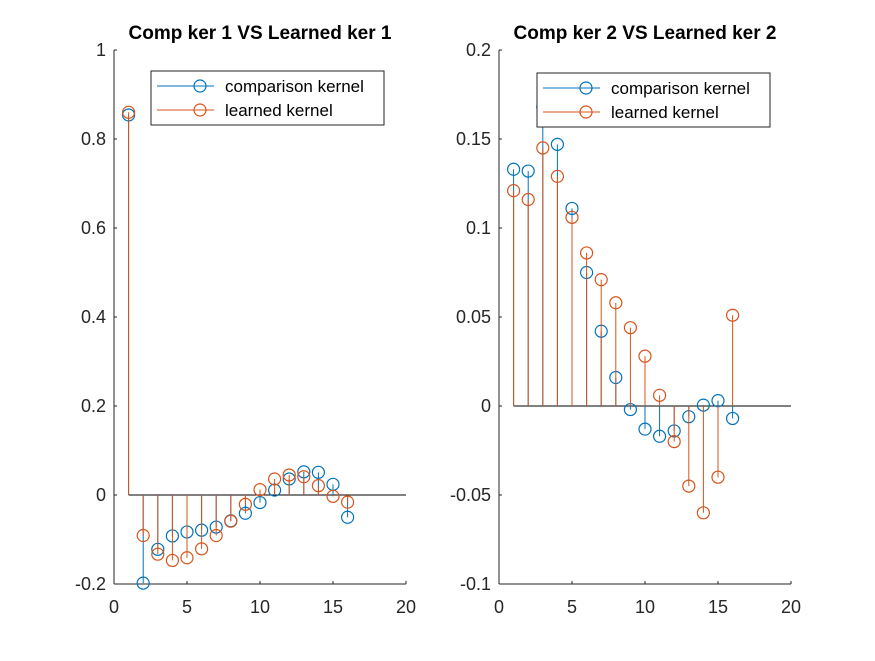 Image resolution: width=875 pixels, height=661 pixels. Describe the element at coordinates (473, 139) in the screenshot. I see `y-tick-label: 0.15` at that location.